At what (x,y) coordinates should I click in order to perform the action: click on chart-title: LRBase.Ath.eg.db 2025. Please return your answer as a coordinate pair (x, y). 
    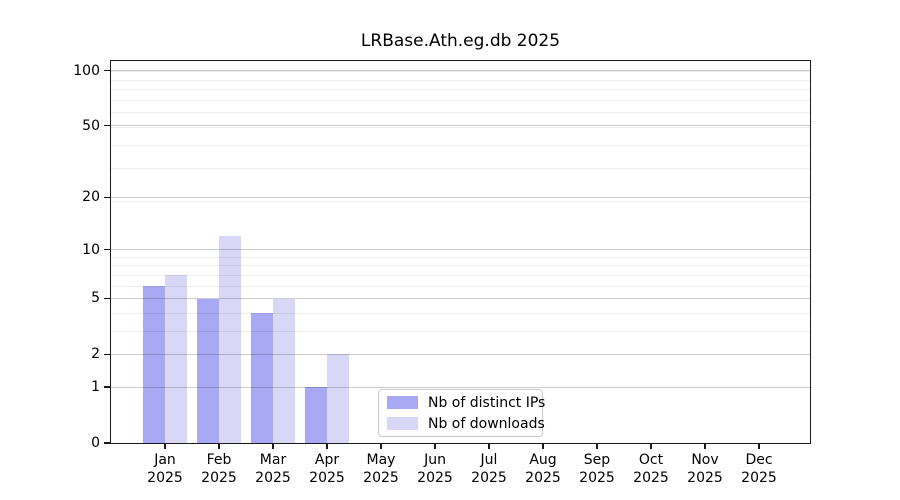
    Looking at the image, I should click on (460, 41).